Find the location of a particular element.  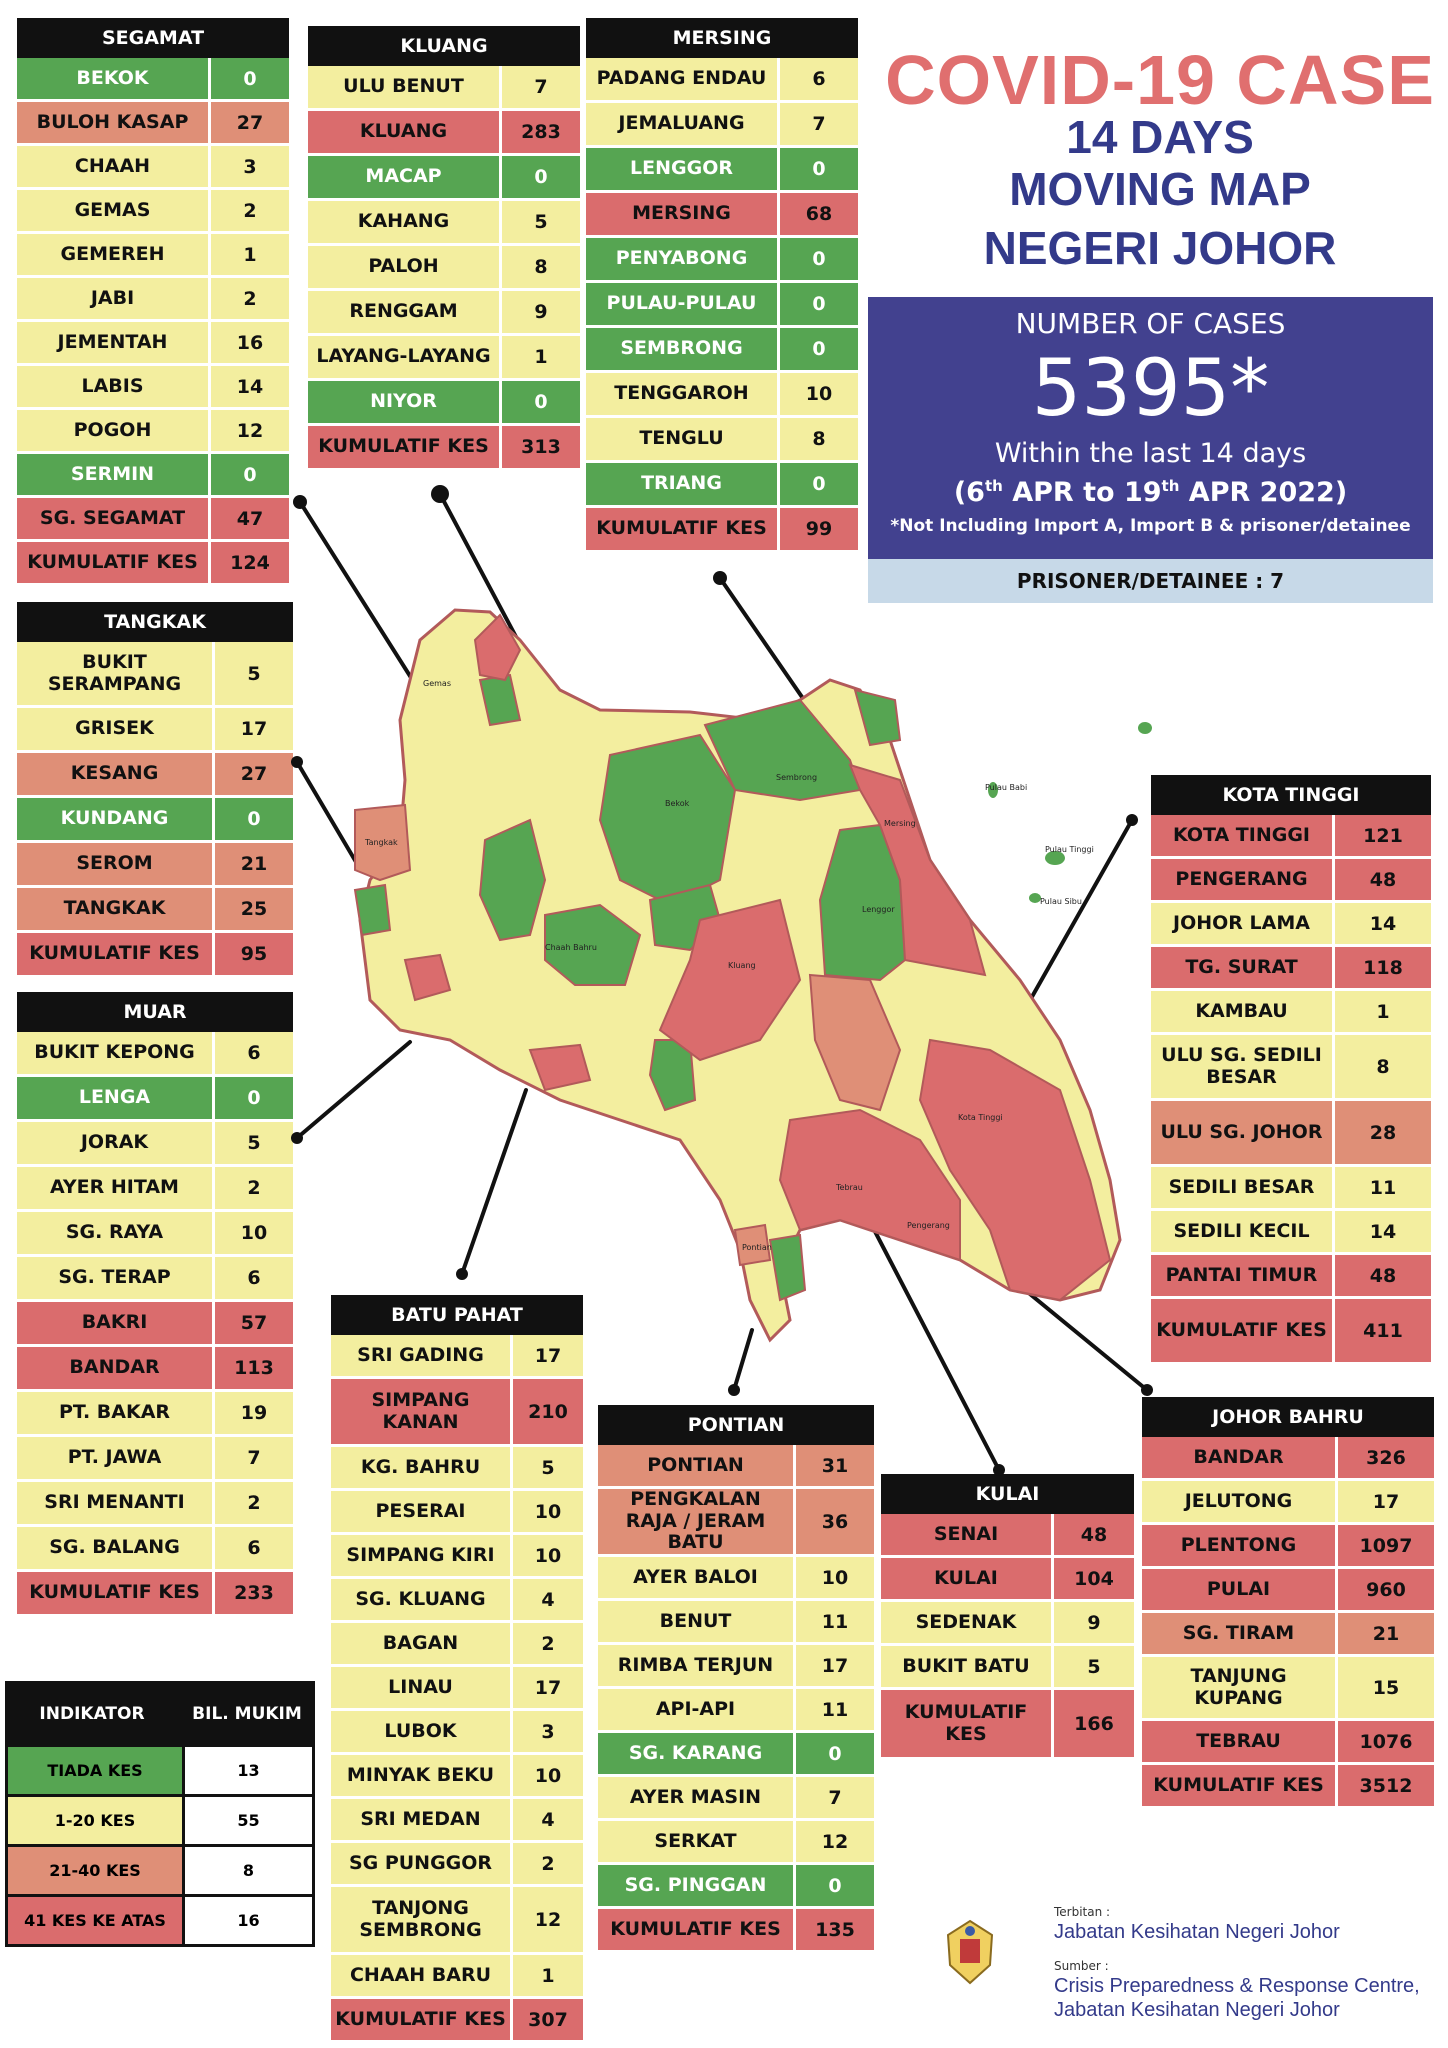

mukim-name: TENGLU is located at coordinates (683, 439).